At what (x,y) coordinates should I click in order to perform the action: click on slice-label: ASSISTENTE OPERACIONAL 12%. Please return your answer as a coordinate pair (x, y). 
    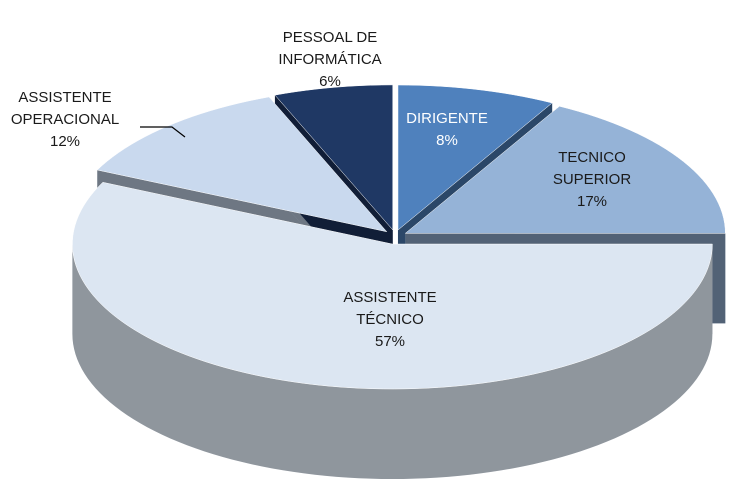
    Looking at the image, I should click on (65, 120).